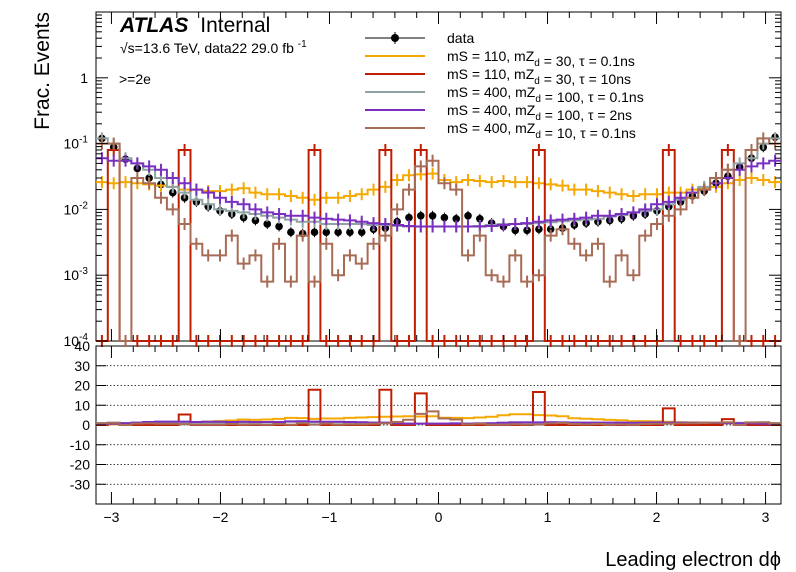 The image size is (796, 572). What do you see at coordinates (80, 445) in the screenshot?
I see `ratio-y-tick-label: -10` at bounding box center [80, 445].